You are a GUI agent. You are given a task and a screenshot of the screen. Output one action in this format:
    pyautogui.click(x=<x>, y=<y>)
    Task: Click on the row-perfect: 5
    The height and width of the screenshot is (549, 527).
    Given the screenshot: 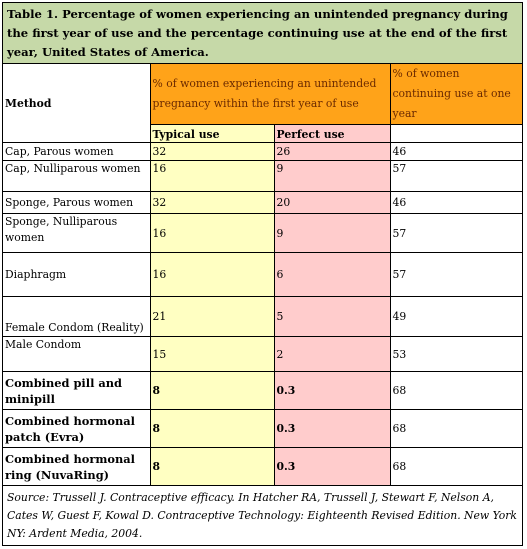 What is the action you would take?
    pyautogui.click(x=332, y=316)
    